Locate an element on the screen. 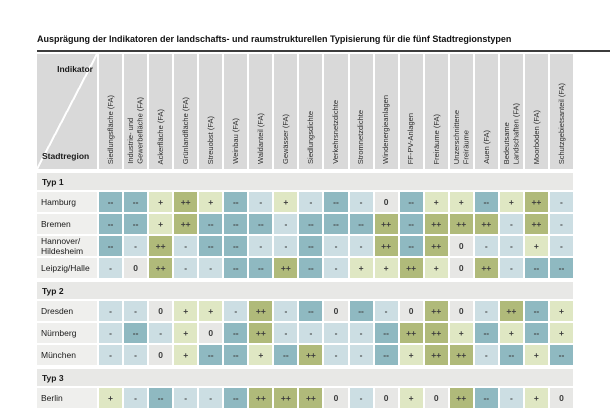 The height and width of the screenshot is (411, 616). column-header: Grünlandfläche (FA) is located at coordinates (186, 111).